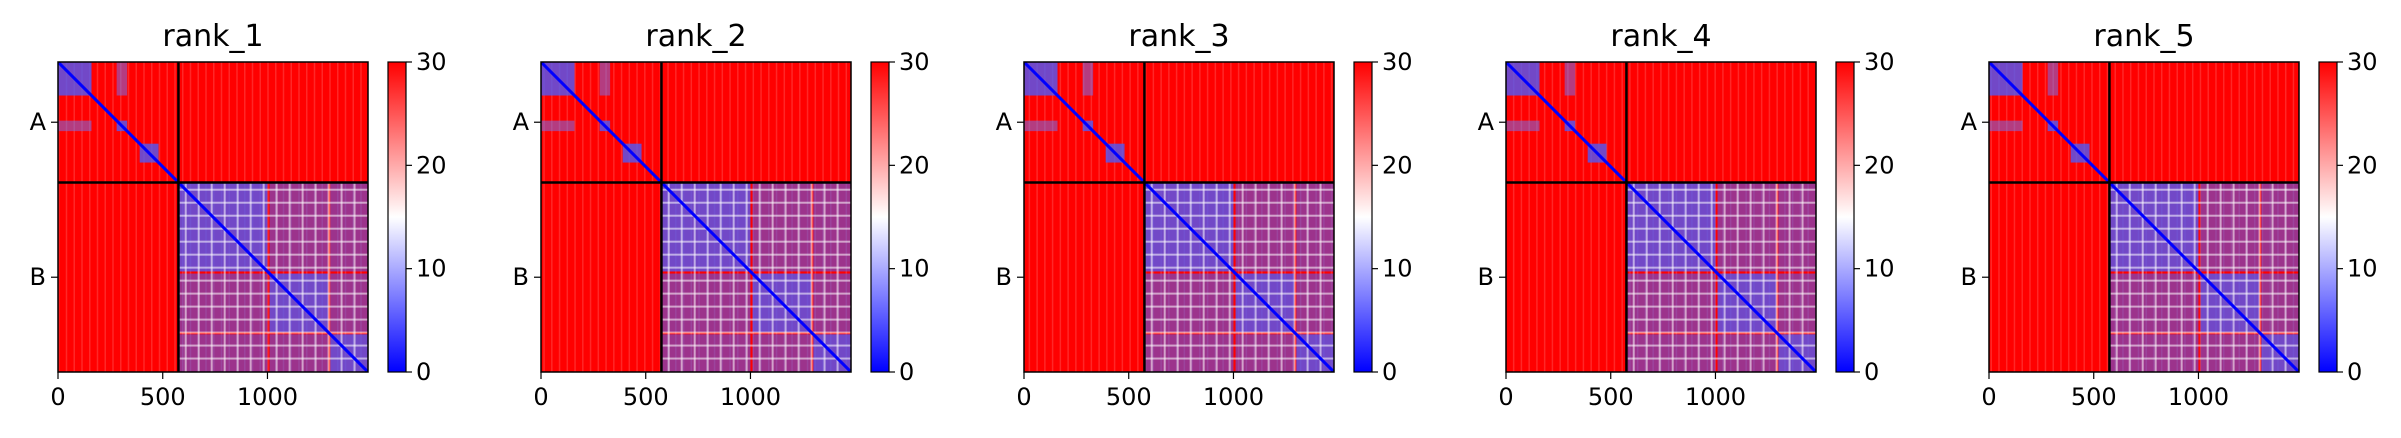  I want to click on panel-title: rank_4, so click(1660, 36).